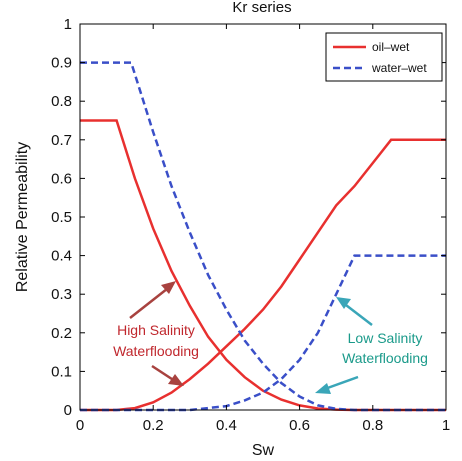 The image size is (462, 461). I want to click on y-tick-label: 0.3, so click(61, 294).